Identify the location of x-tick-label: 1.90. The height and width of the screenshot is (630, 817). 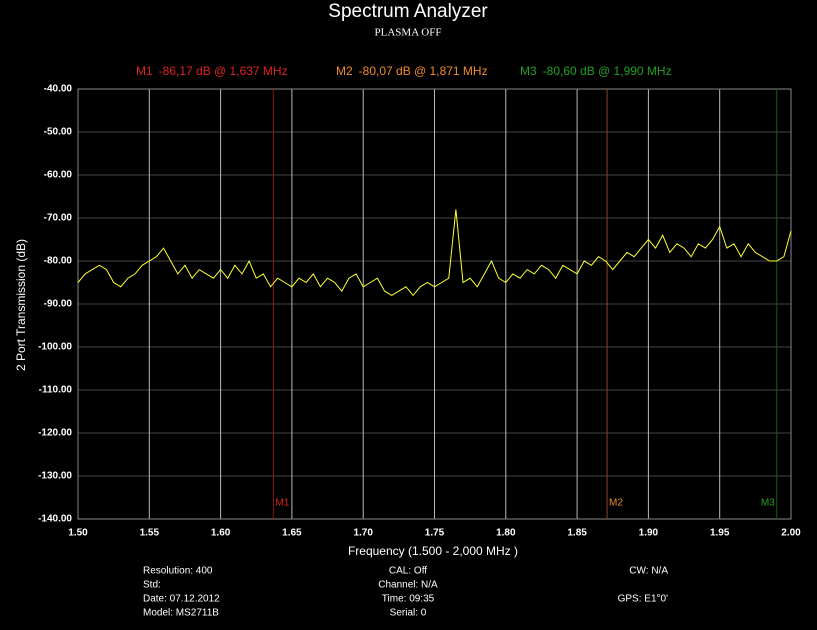
(649, 533).